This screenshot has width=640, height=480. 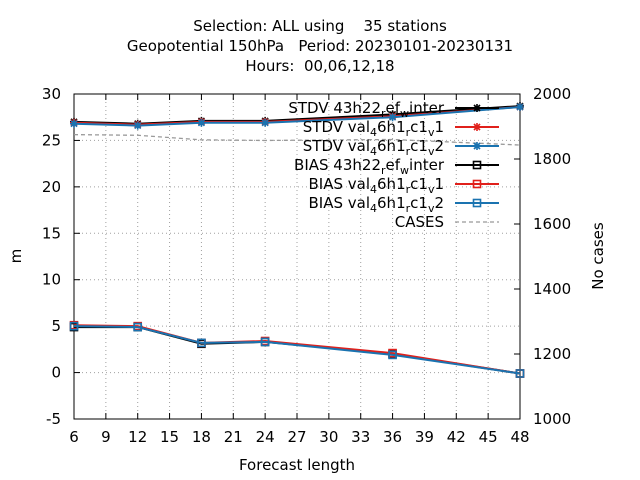 I want to click on x-tick-label: 24, so click(x=265, y=437).